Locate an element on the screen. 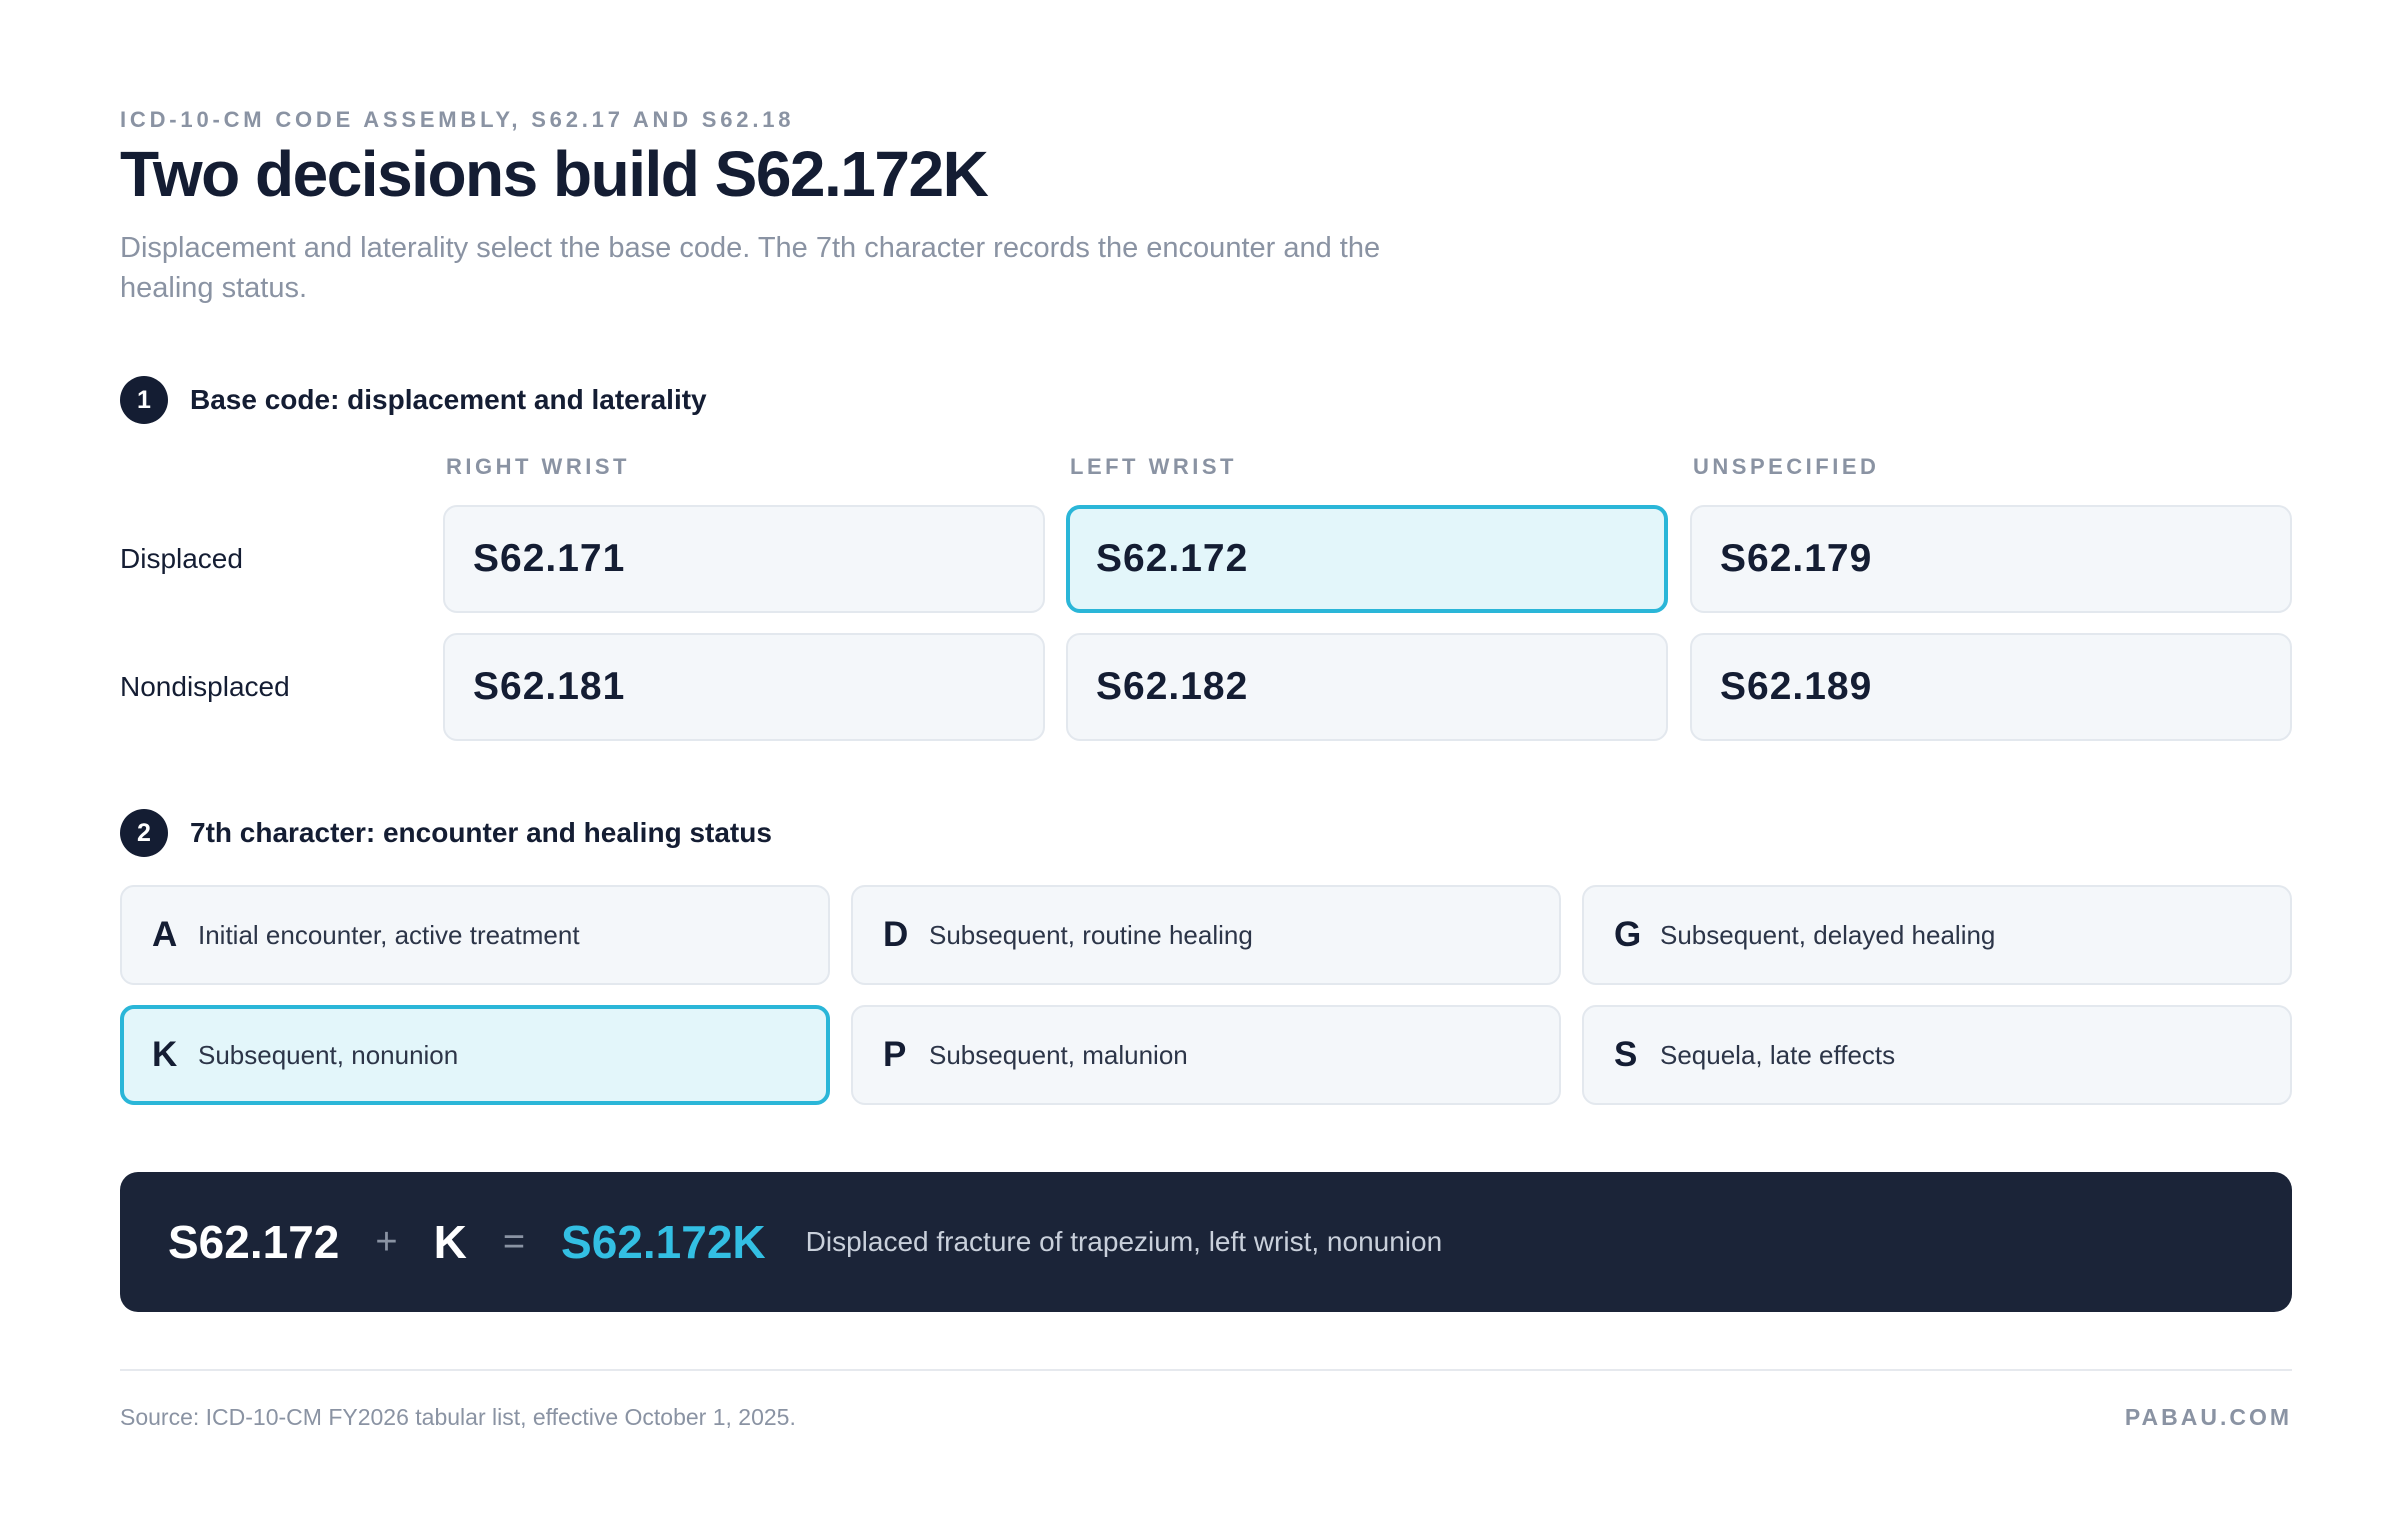 This screenshot has height=1540, width=2400. char-option-d: D Subsequent, routine healing is located at coordinates (1206, 935).